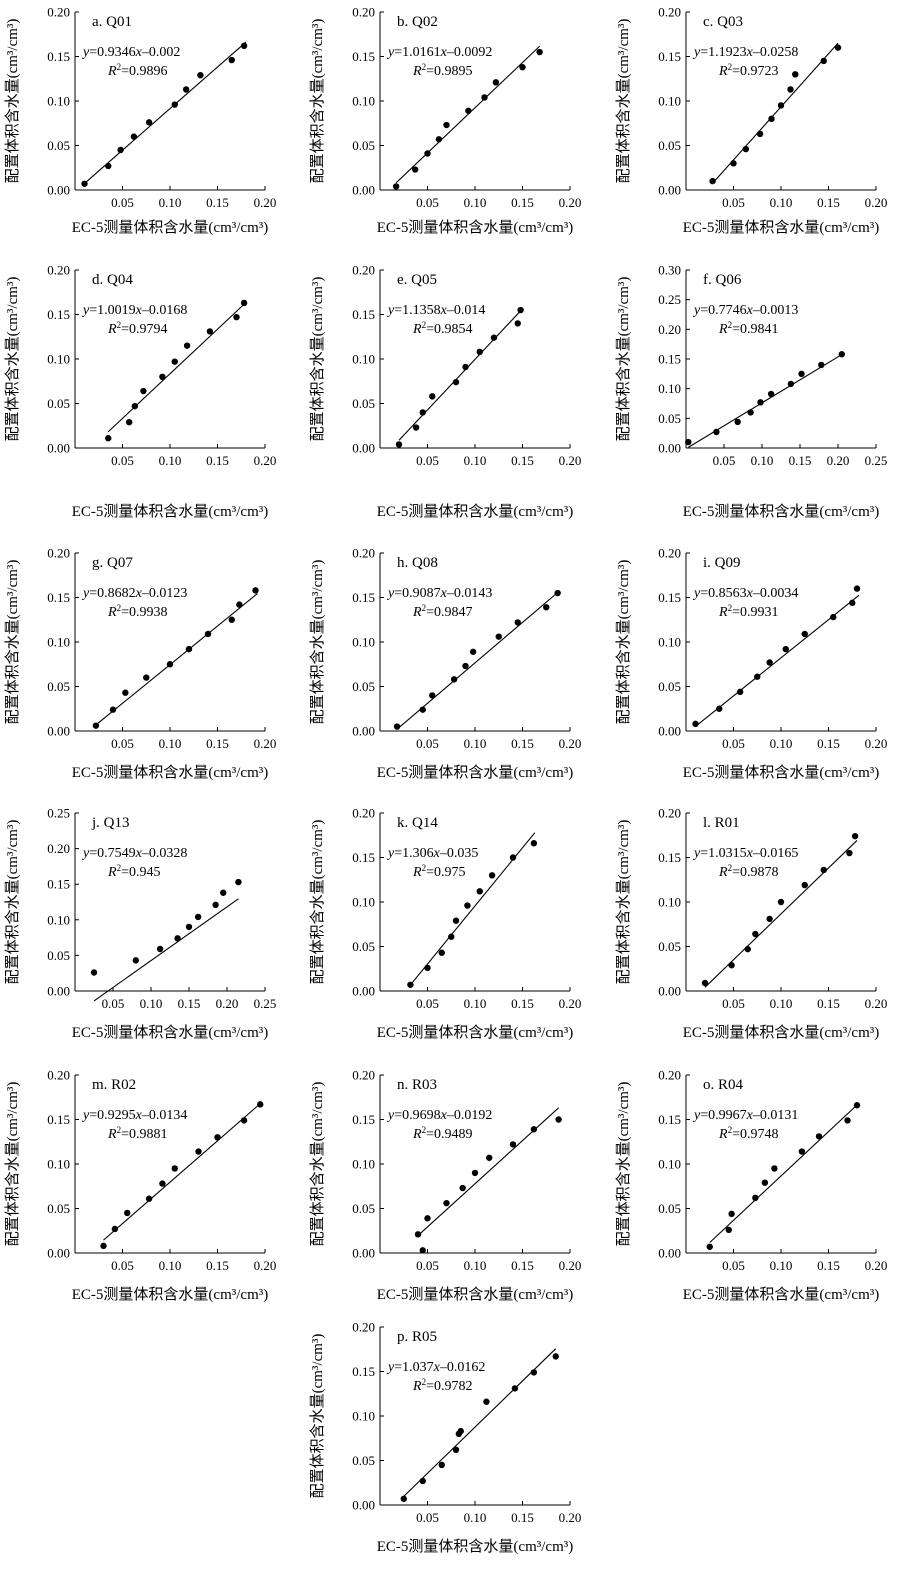  What do you see at coordinates (134, 1115) in the screenshot?
I see `regression-equation: y=0.9295x–0.0134` at bounding box center [134, 1115].